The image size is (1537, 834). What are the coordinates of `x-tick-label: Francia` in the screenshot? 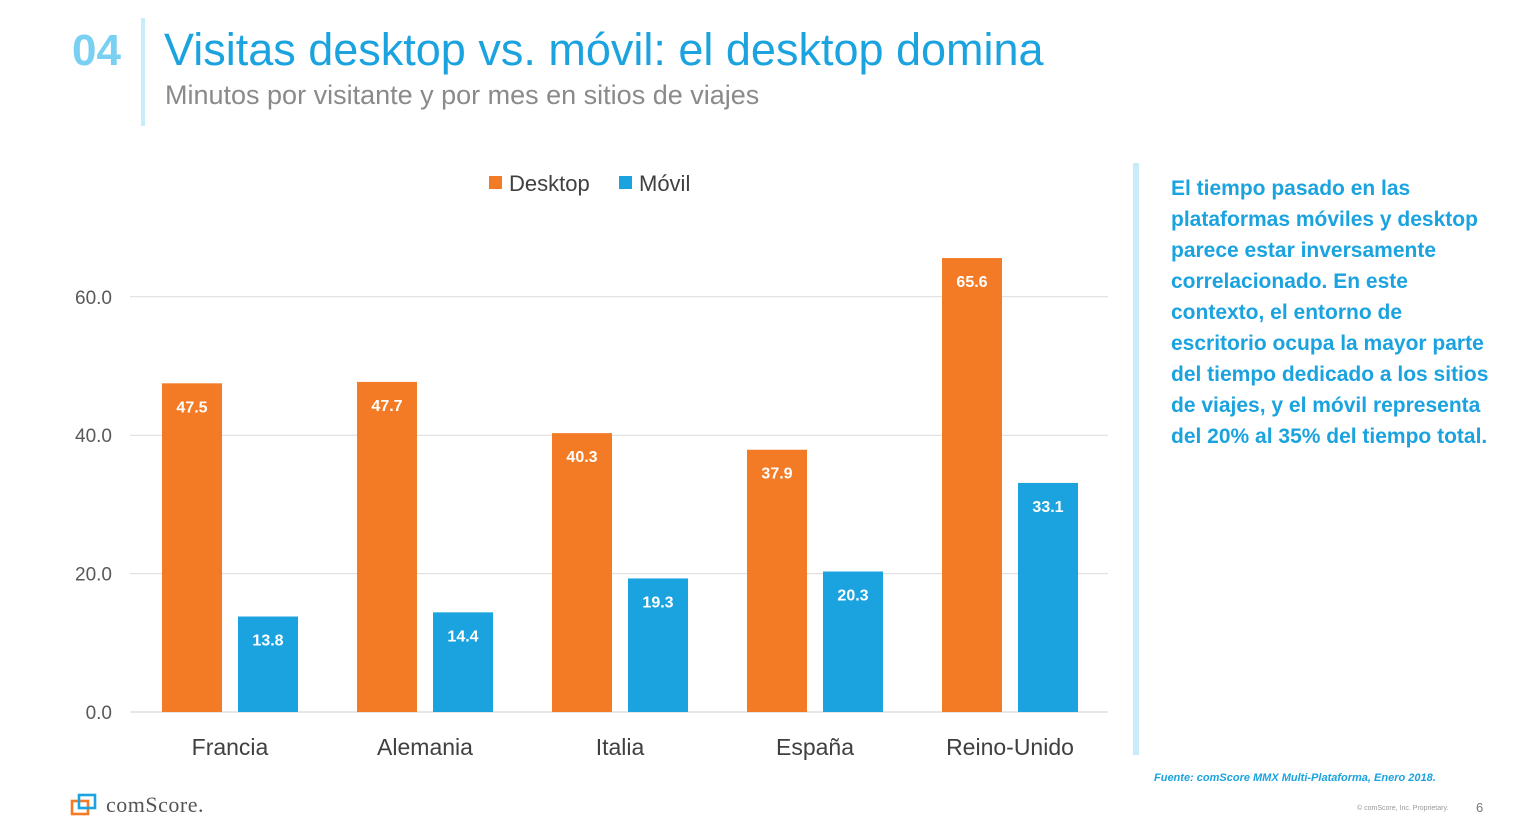 It's located at (230, 747).